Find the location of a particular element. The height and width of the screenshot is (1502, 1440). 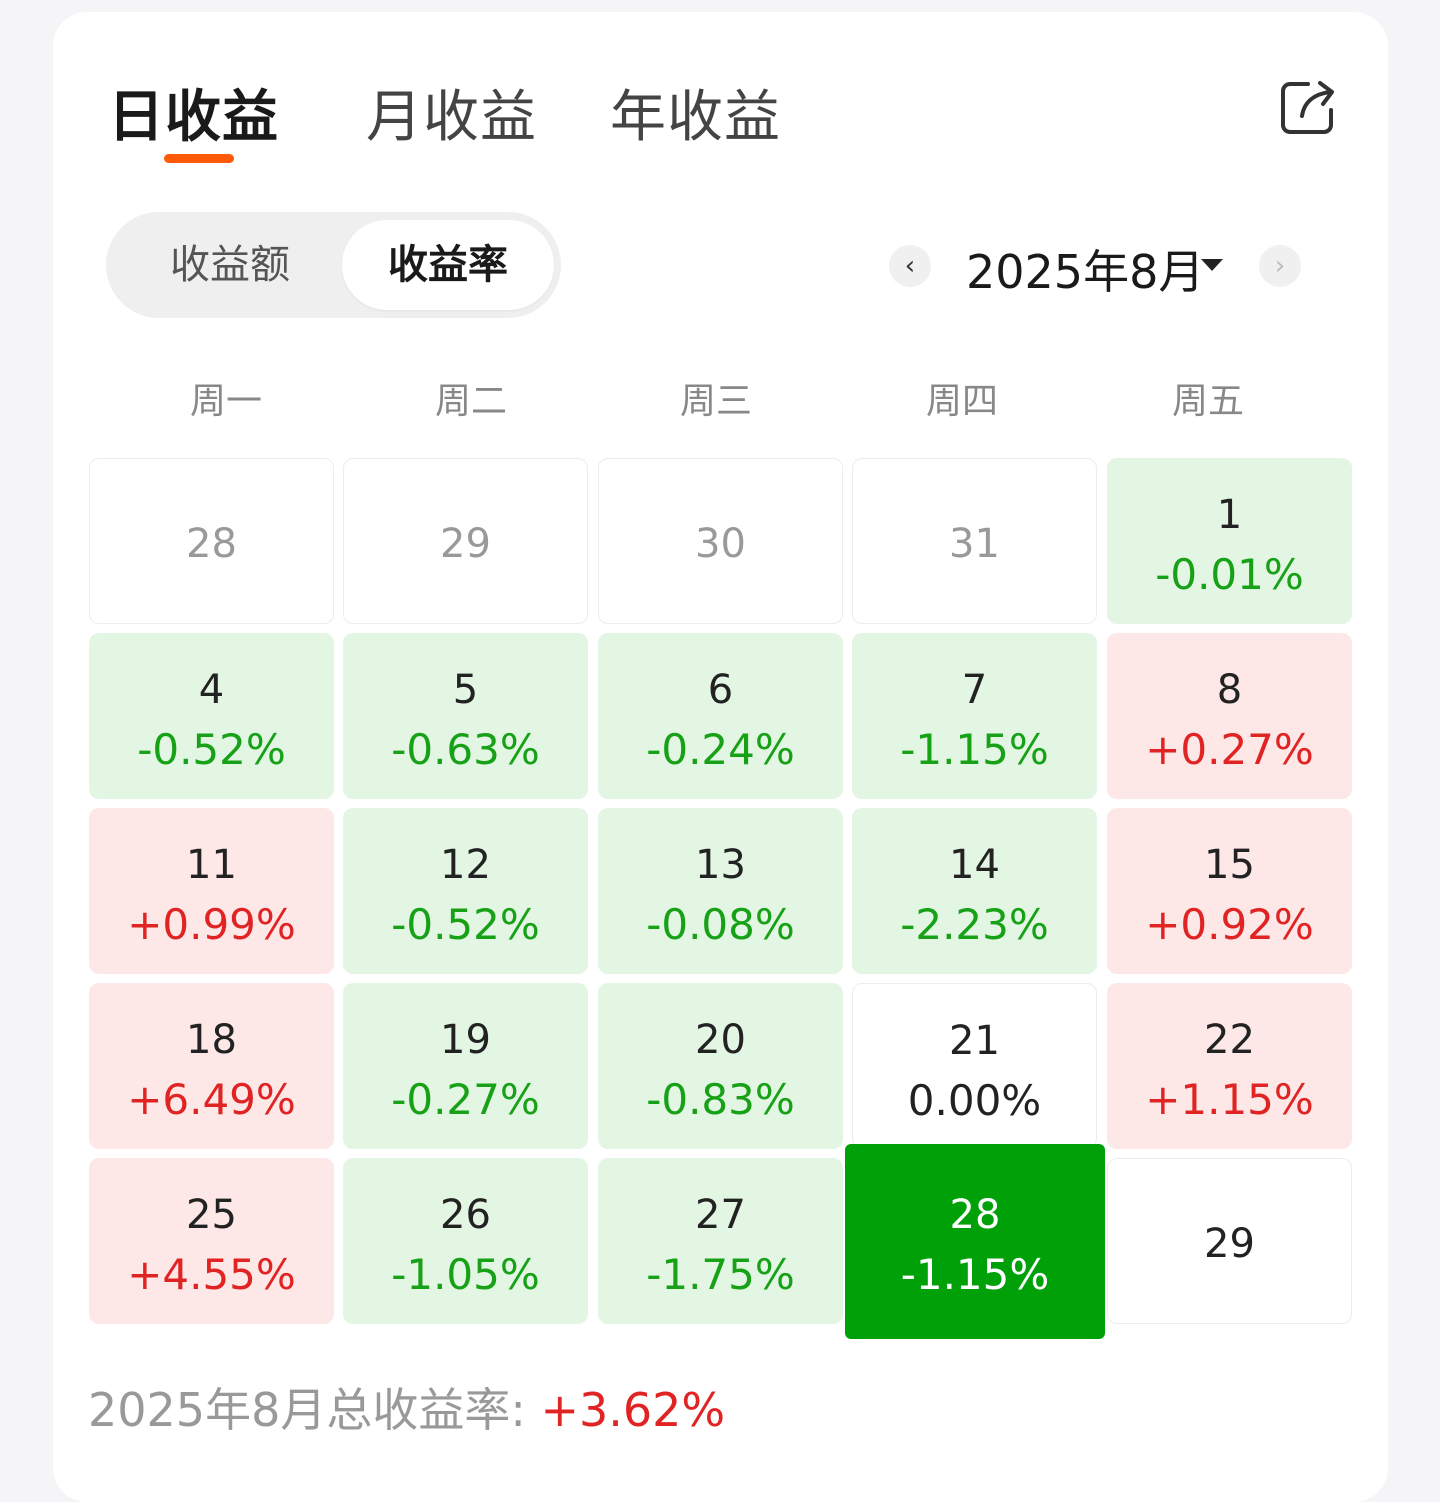

calendar-day-cell: 14 -2.23% is located at coordinates (974, 891).